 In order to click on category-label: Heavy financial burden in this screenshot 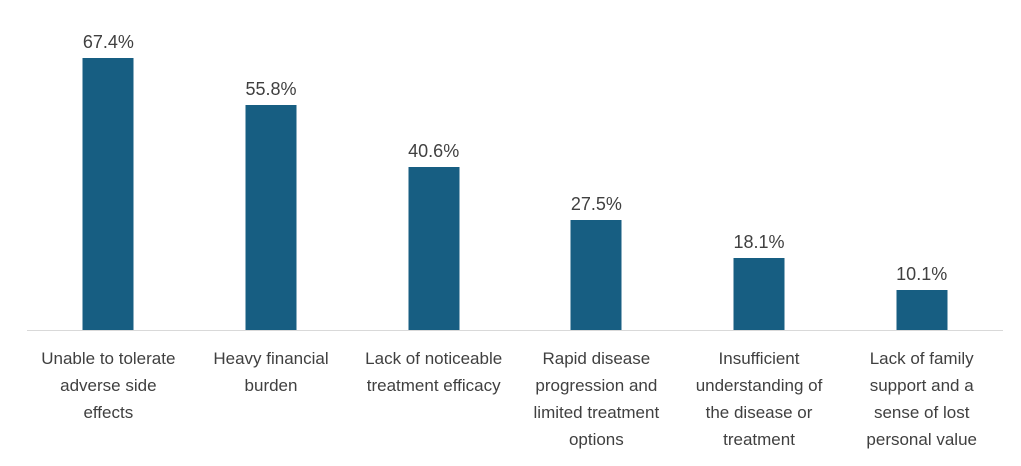, I will do `click(271, 372)`.